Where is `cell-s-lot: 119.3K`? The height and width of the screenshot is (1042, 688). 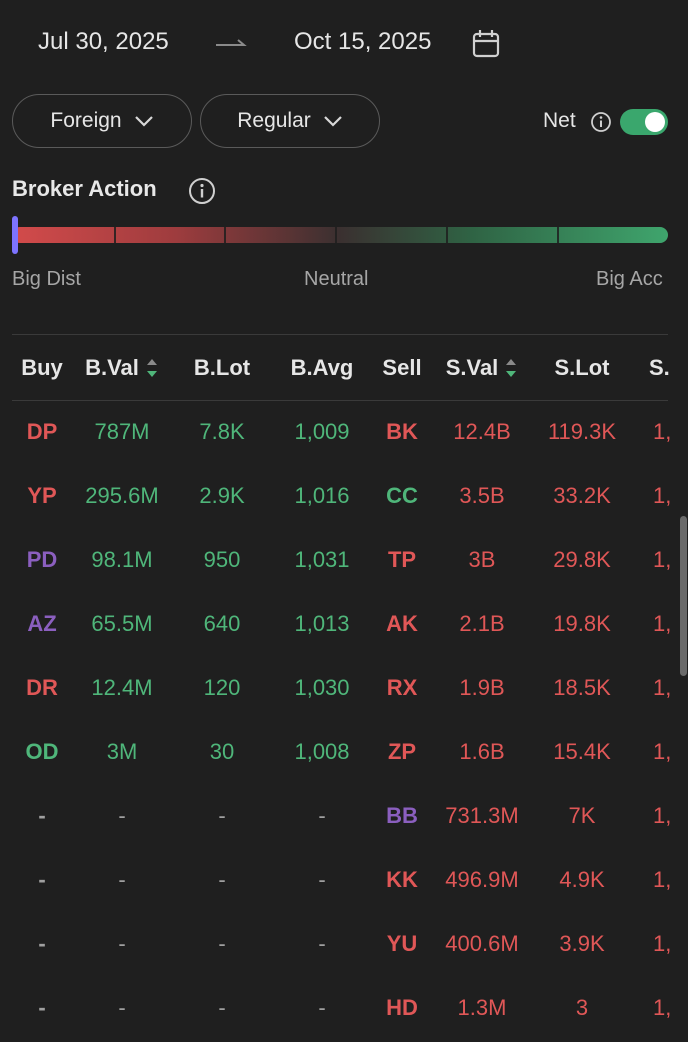
cell-s-lot: 119.3K is located at coordinates (582, 431).